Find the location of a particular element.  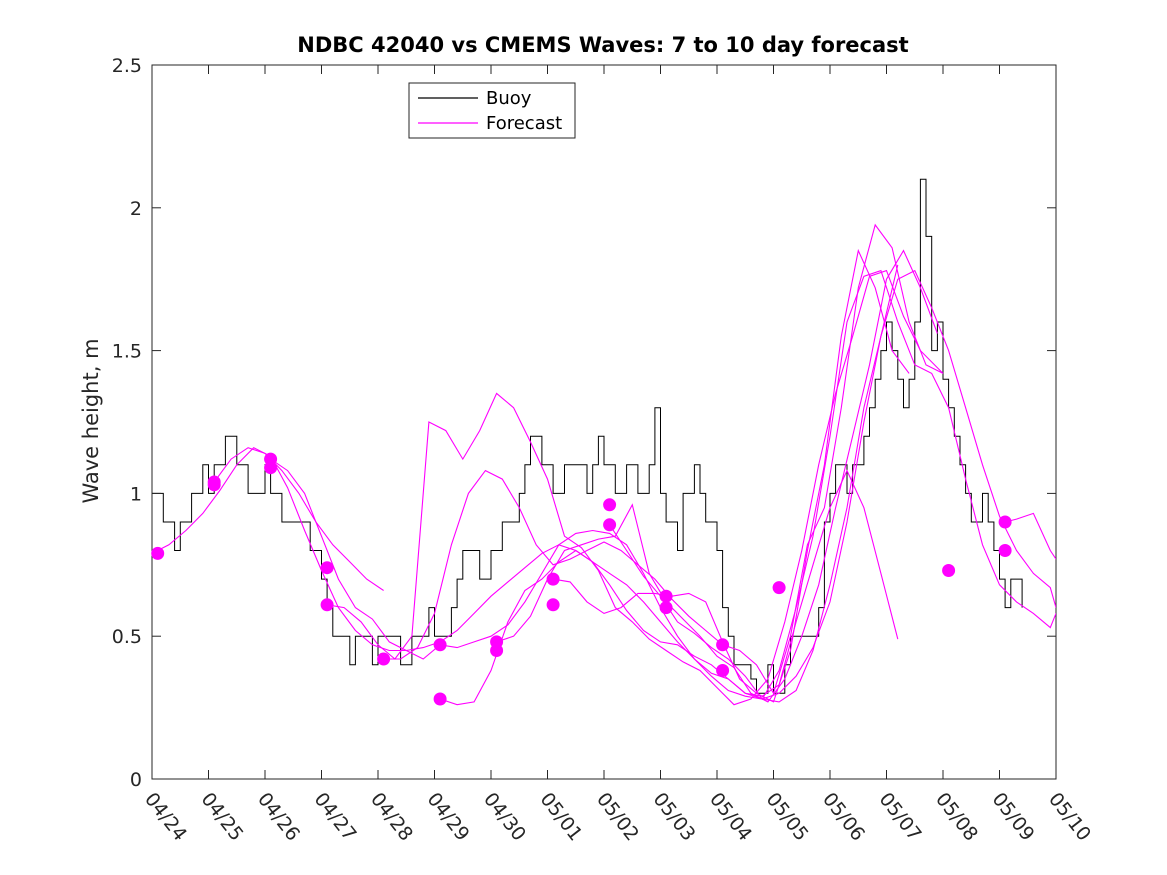

x-tick-label: 05/03 is located at coordinates (674, 817).